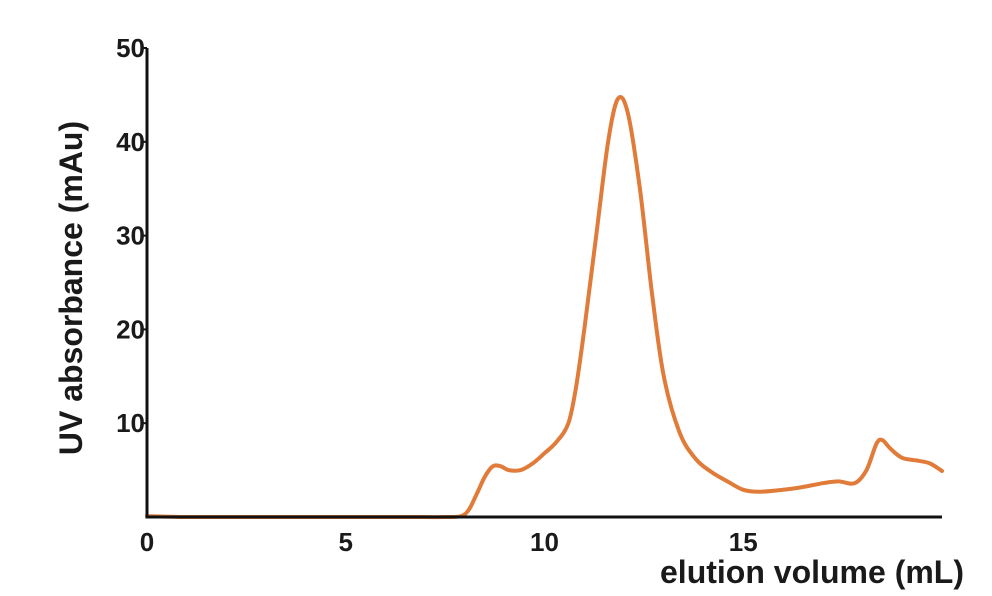  Describe the element at coordinates (130, 329) in the screenshot. I see `y-tick-label: 20` at that location.